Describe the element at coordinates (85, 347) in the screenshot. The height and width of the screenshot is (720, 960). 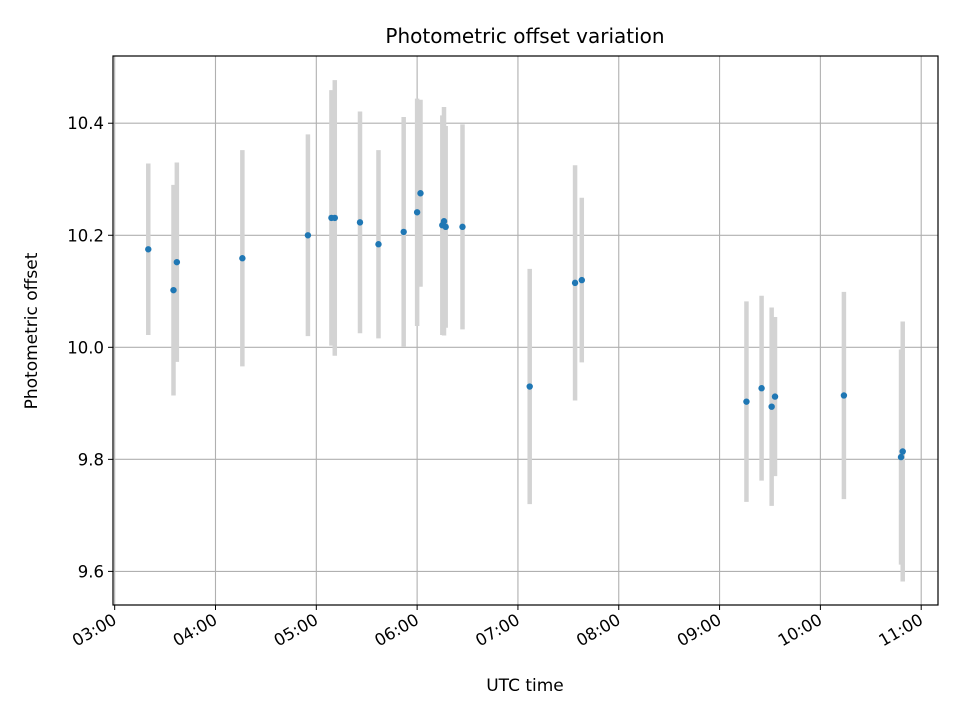
I see `y-tick-label: 10.0` at that location.